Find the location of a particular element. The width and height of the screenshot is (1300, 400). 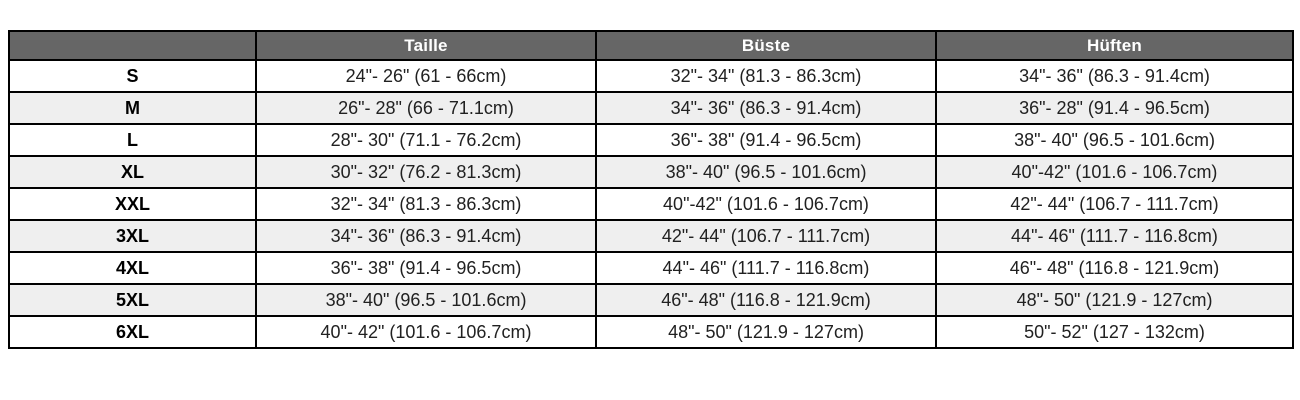

bueste-cell: 46"- 48" (116.8 - 121.9cm) is located at coordinates (766, 300).